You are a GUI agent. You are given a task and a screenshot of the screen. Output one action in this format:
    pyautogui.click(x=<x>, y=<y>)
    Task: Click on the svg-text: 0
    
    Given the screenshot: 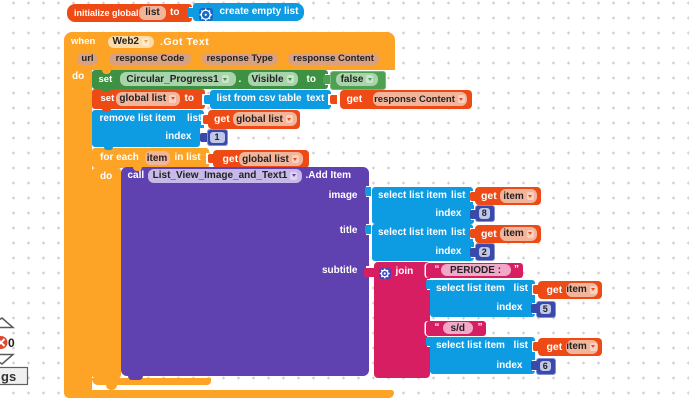 What is the action you would take?
    pyautogui.click(x=11, y=343)
    